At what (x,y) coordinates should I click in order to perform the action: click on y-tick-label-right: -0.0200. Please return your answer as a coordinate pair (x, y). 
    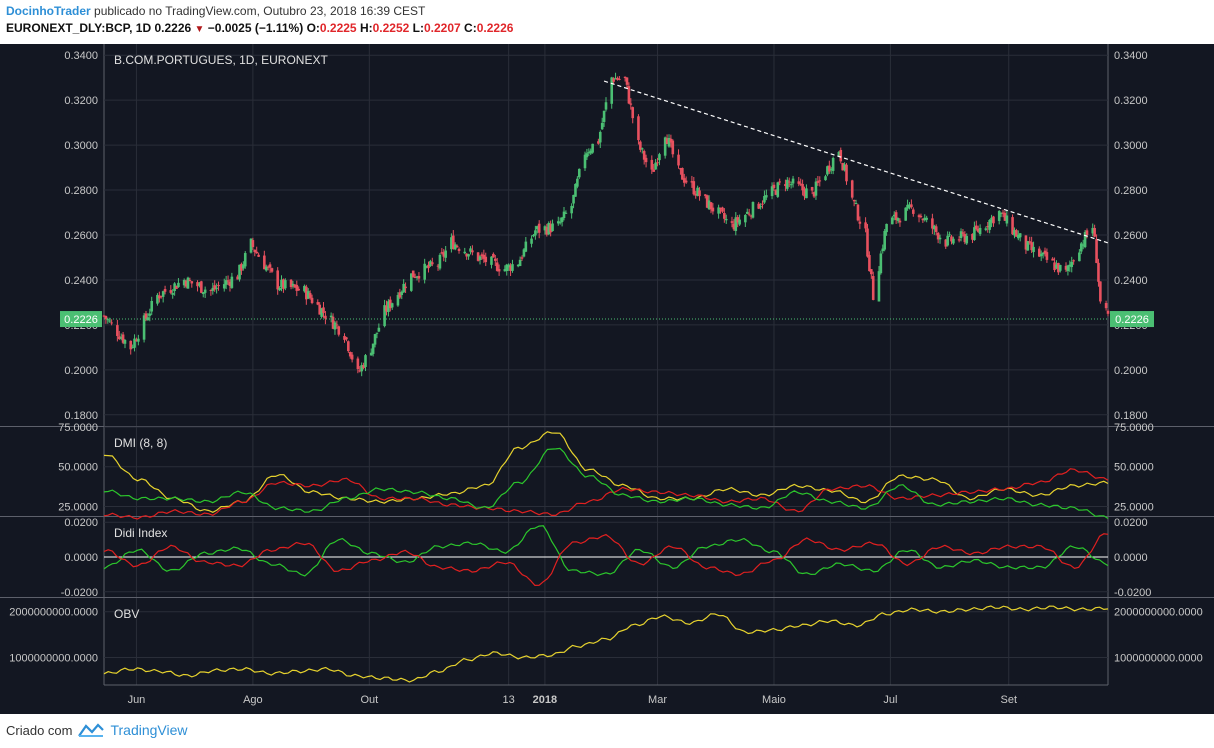
    Looking at the image, I should click on (1132, 593).